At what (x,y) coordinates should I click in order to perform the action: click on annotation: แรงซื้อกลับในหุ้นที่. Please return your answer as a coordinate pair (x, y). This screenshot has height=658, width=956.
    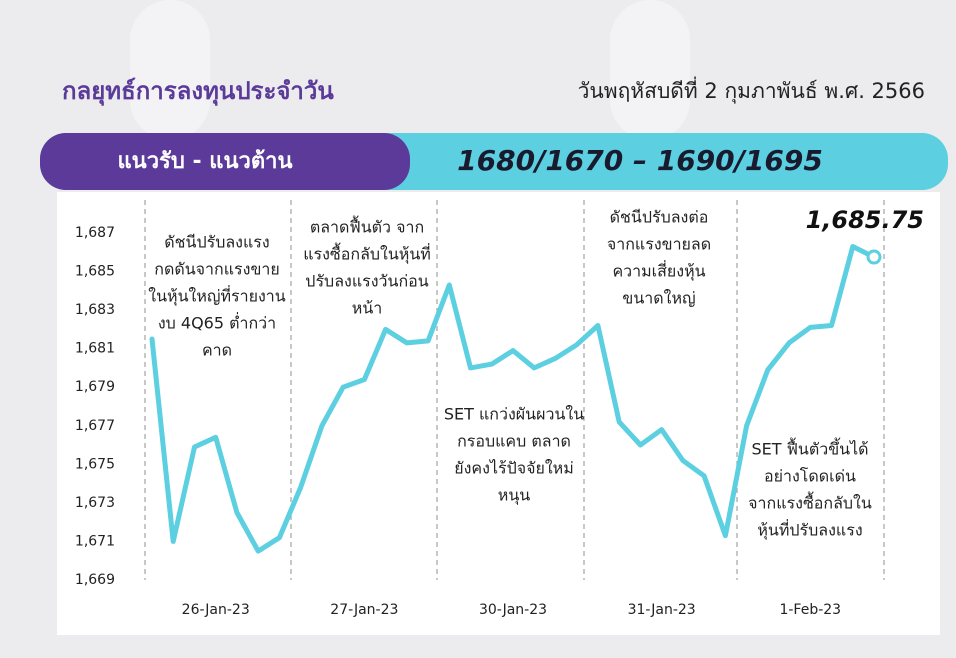
    Looking at the image, I should click on (367, 254).